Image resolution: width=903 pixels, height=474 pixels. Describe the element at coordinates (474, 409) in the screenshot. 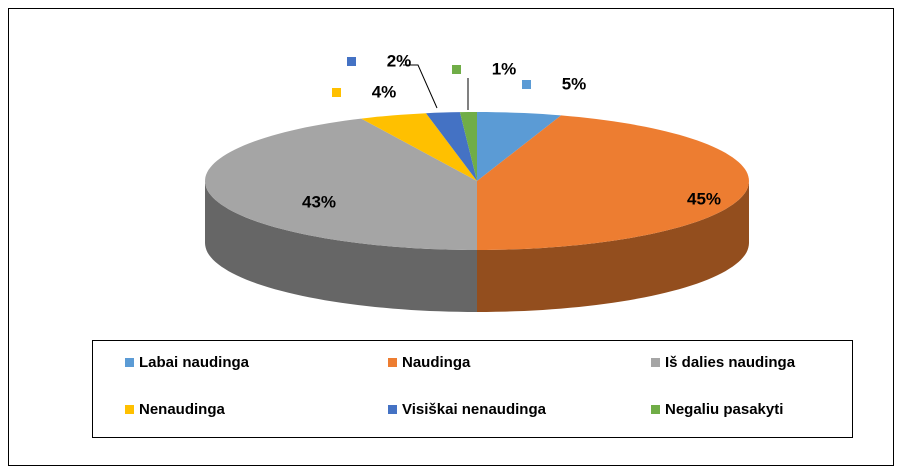

I see `legend-label: Visiškai nenaudinga` at that location.